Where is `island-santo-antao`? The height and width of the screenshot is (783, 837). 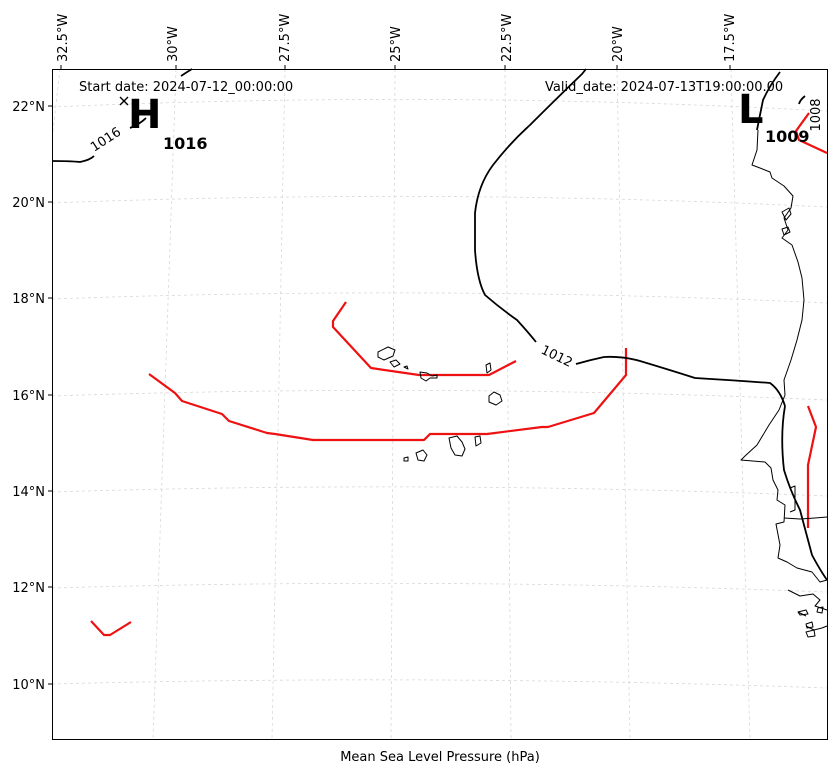 island-santo-antao is located at coordinates (386, 353).